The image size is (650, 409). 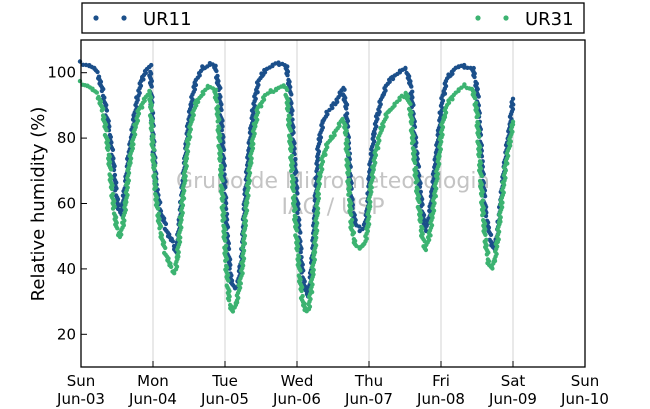 What do you see at coordinates (584, 399) in the screenshot?
I see `x-tick-label-date: Jun-10` at bounding box center [584, 399].